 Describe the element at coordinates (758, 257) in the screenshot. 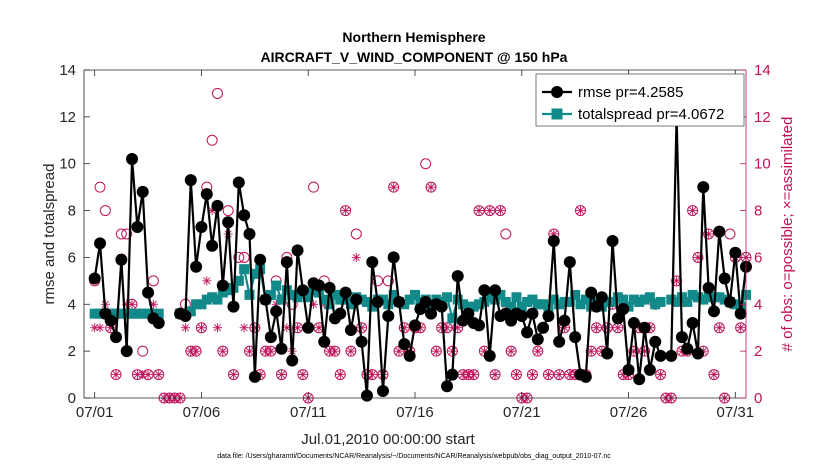

I see `y-right-tick-label: 6` at that location.